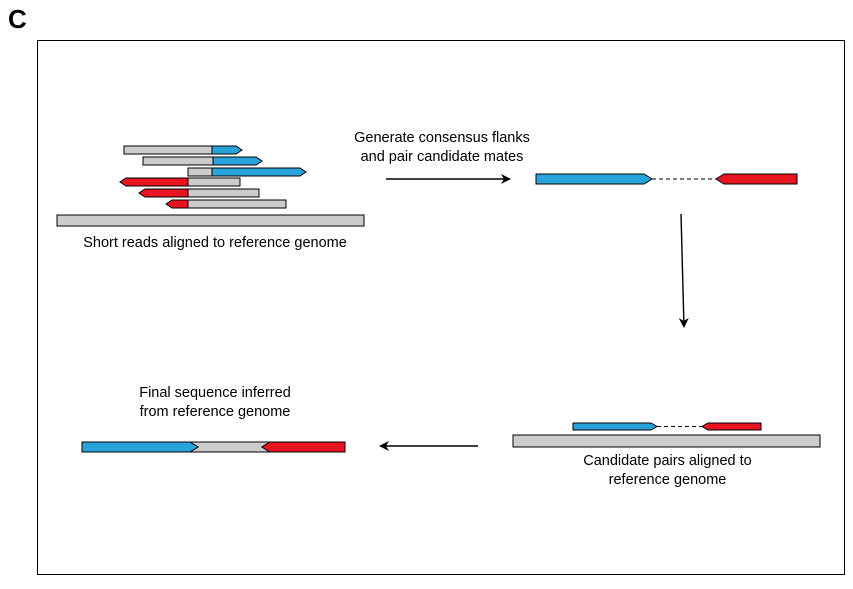  Describe the element at coordinates (303, 447) in the screenshot. I see `final-red-segment` at that location.